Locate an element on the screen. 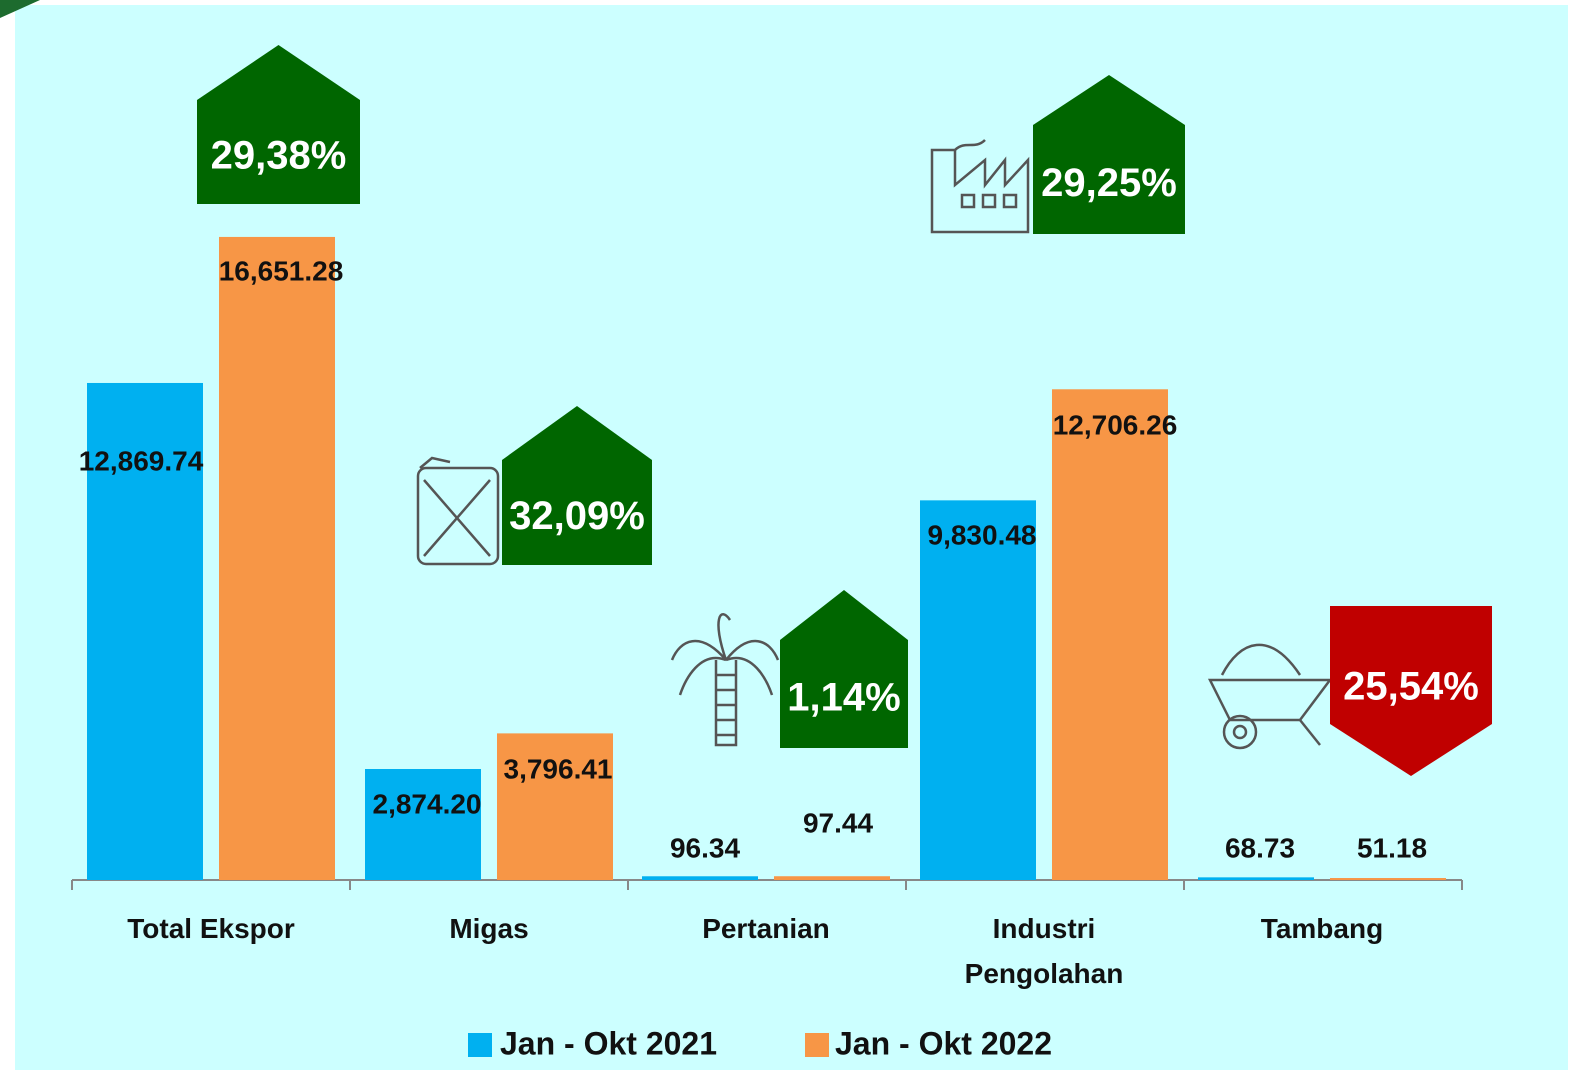  x-tick-label: Tambang is located at coordinates (1322, 928).